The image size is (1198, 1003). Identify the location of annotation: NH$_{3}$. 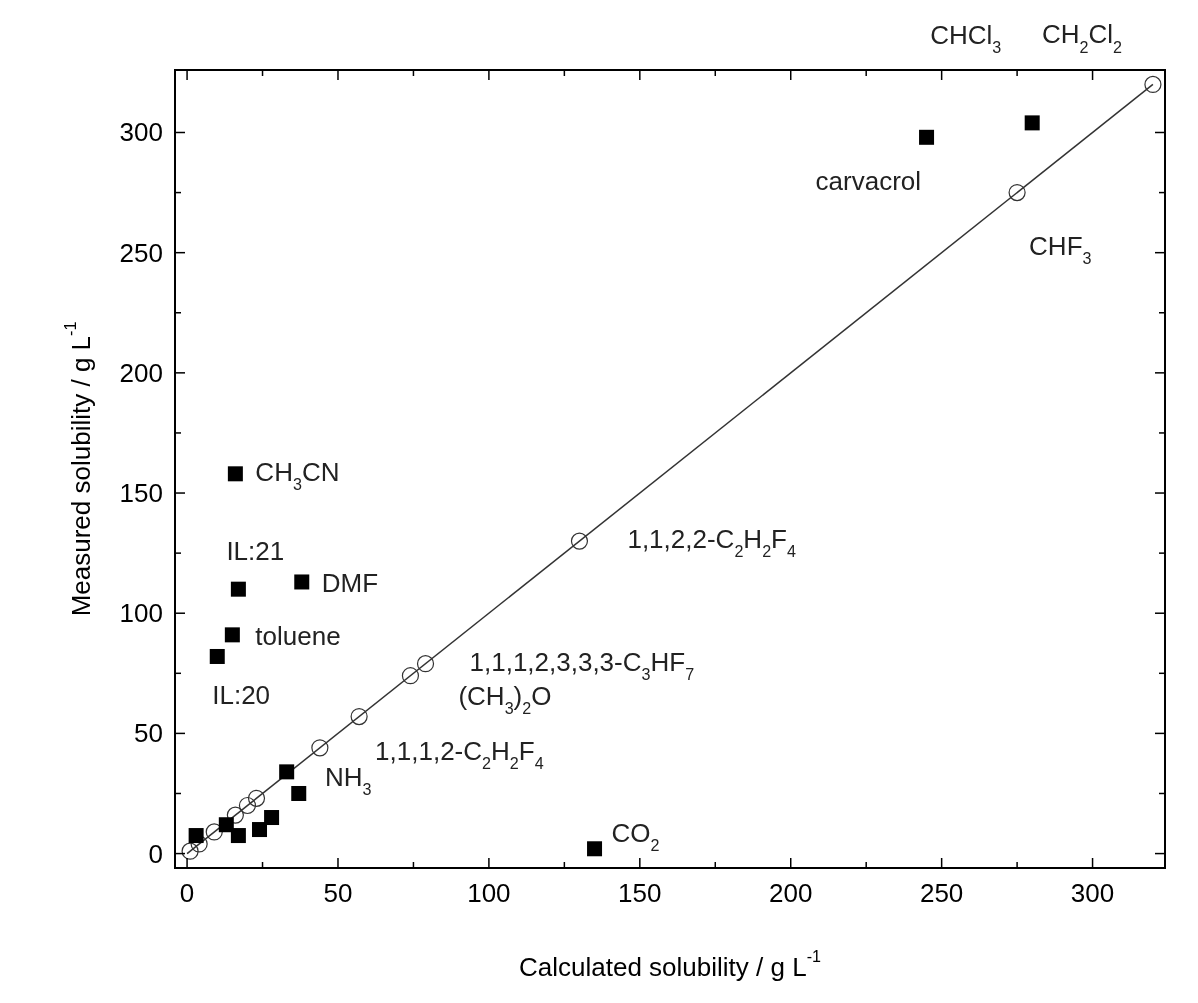
(348, 779).